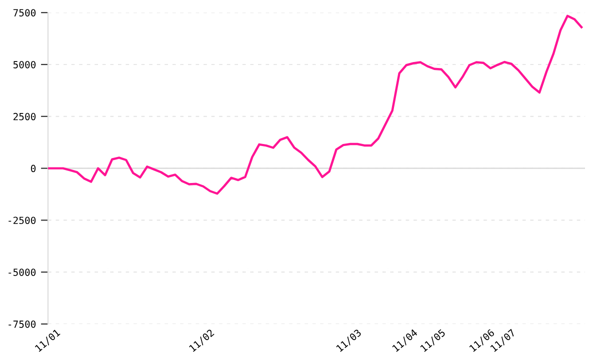 Image resolution: width=600 pixels, height=360 pixels. What do you see at coordinates (24, 12) in the screenshot?
I see `y-tick-label: 7500` at bounding box center [24, 12].